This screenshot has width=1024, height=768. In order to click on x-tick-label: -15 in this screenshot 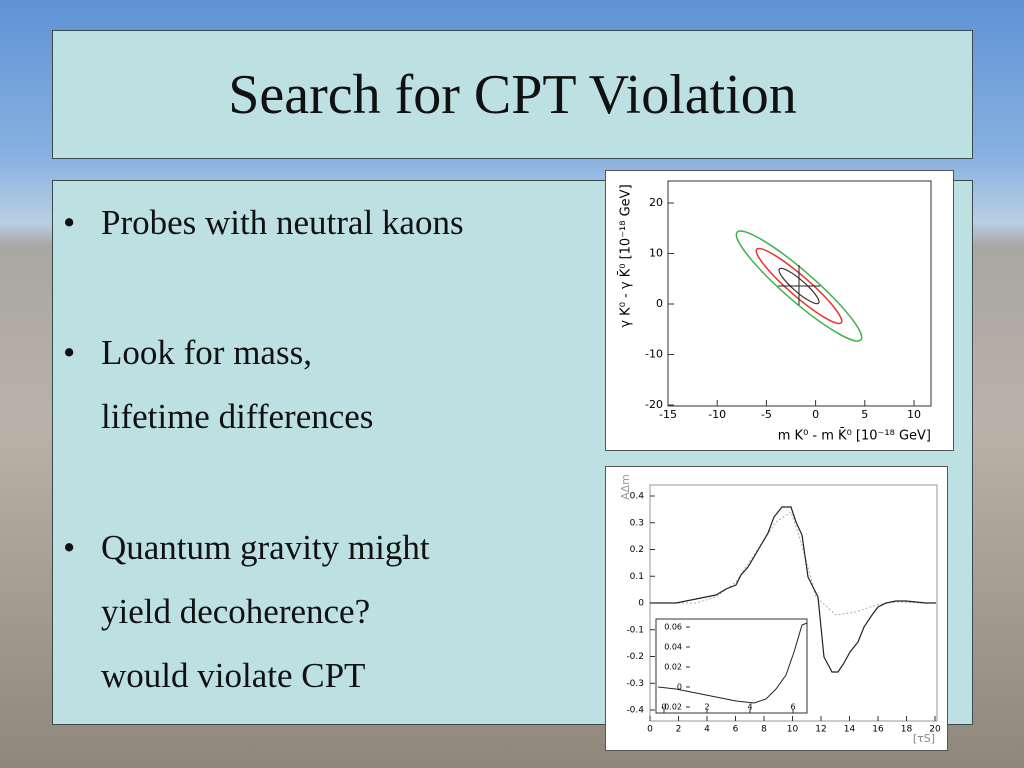, I will do `click(668, 414)`.